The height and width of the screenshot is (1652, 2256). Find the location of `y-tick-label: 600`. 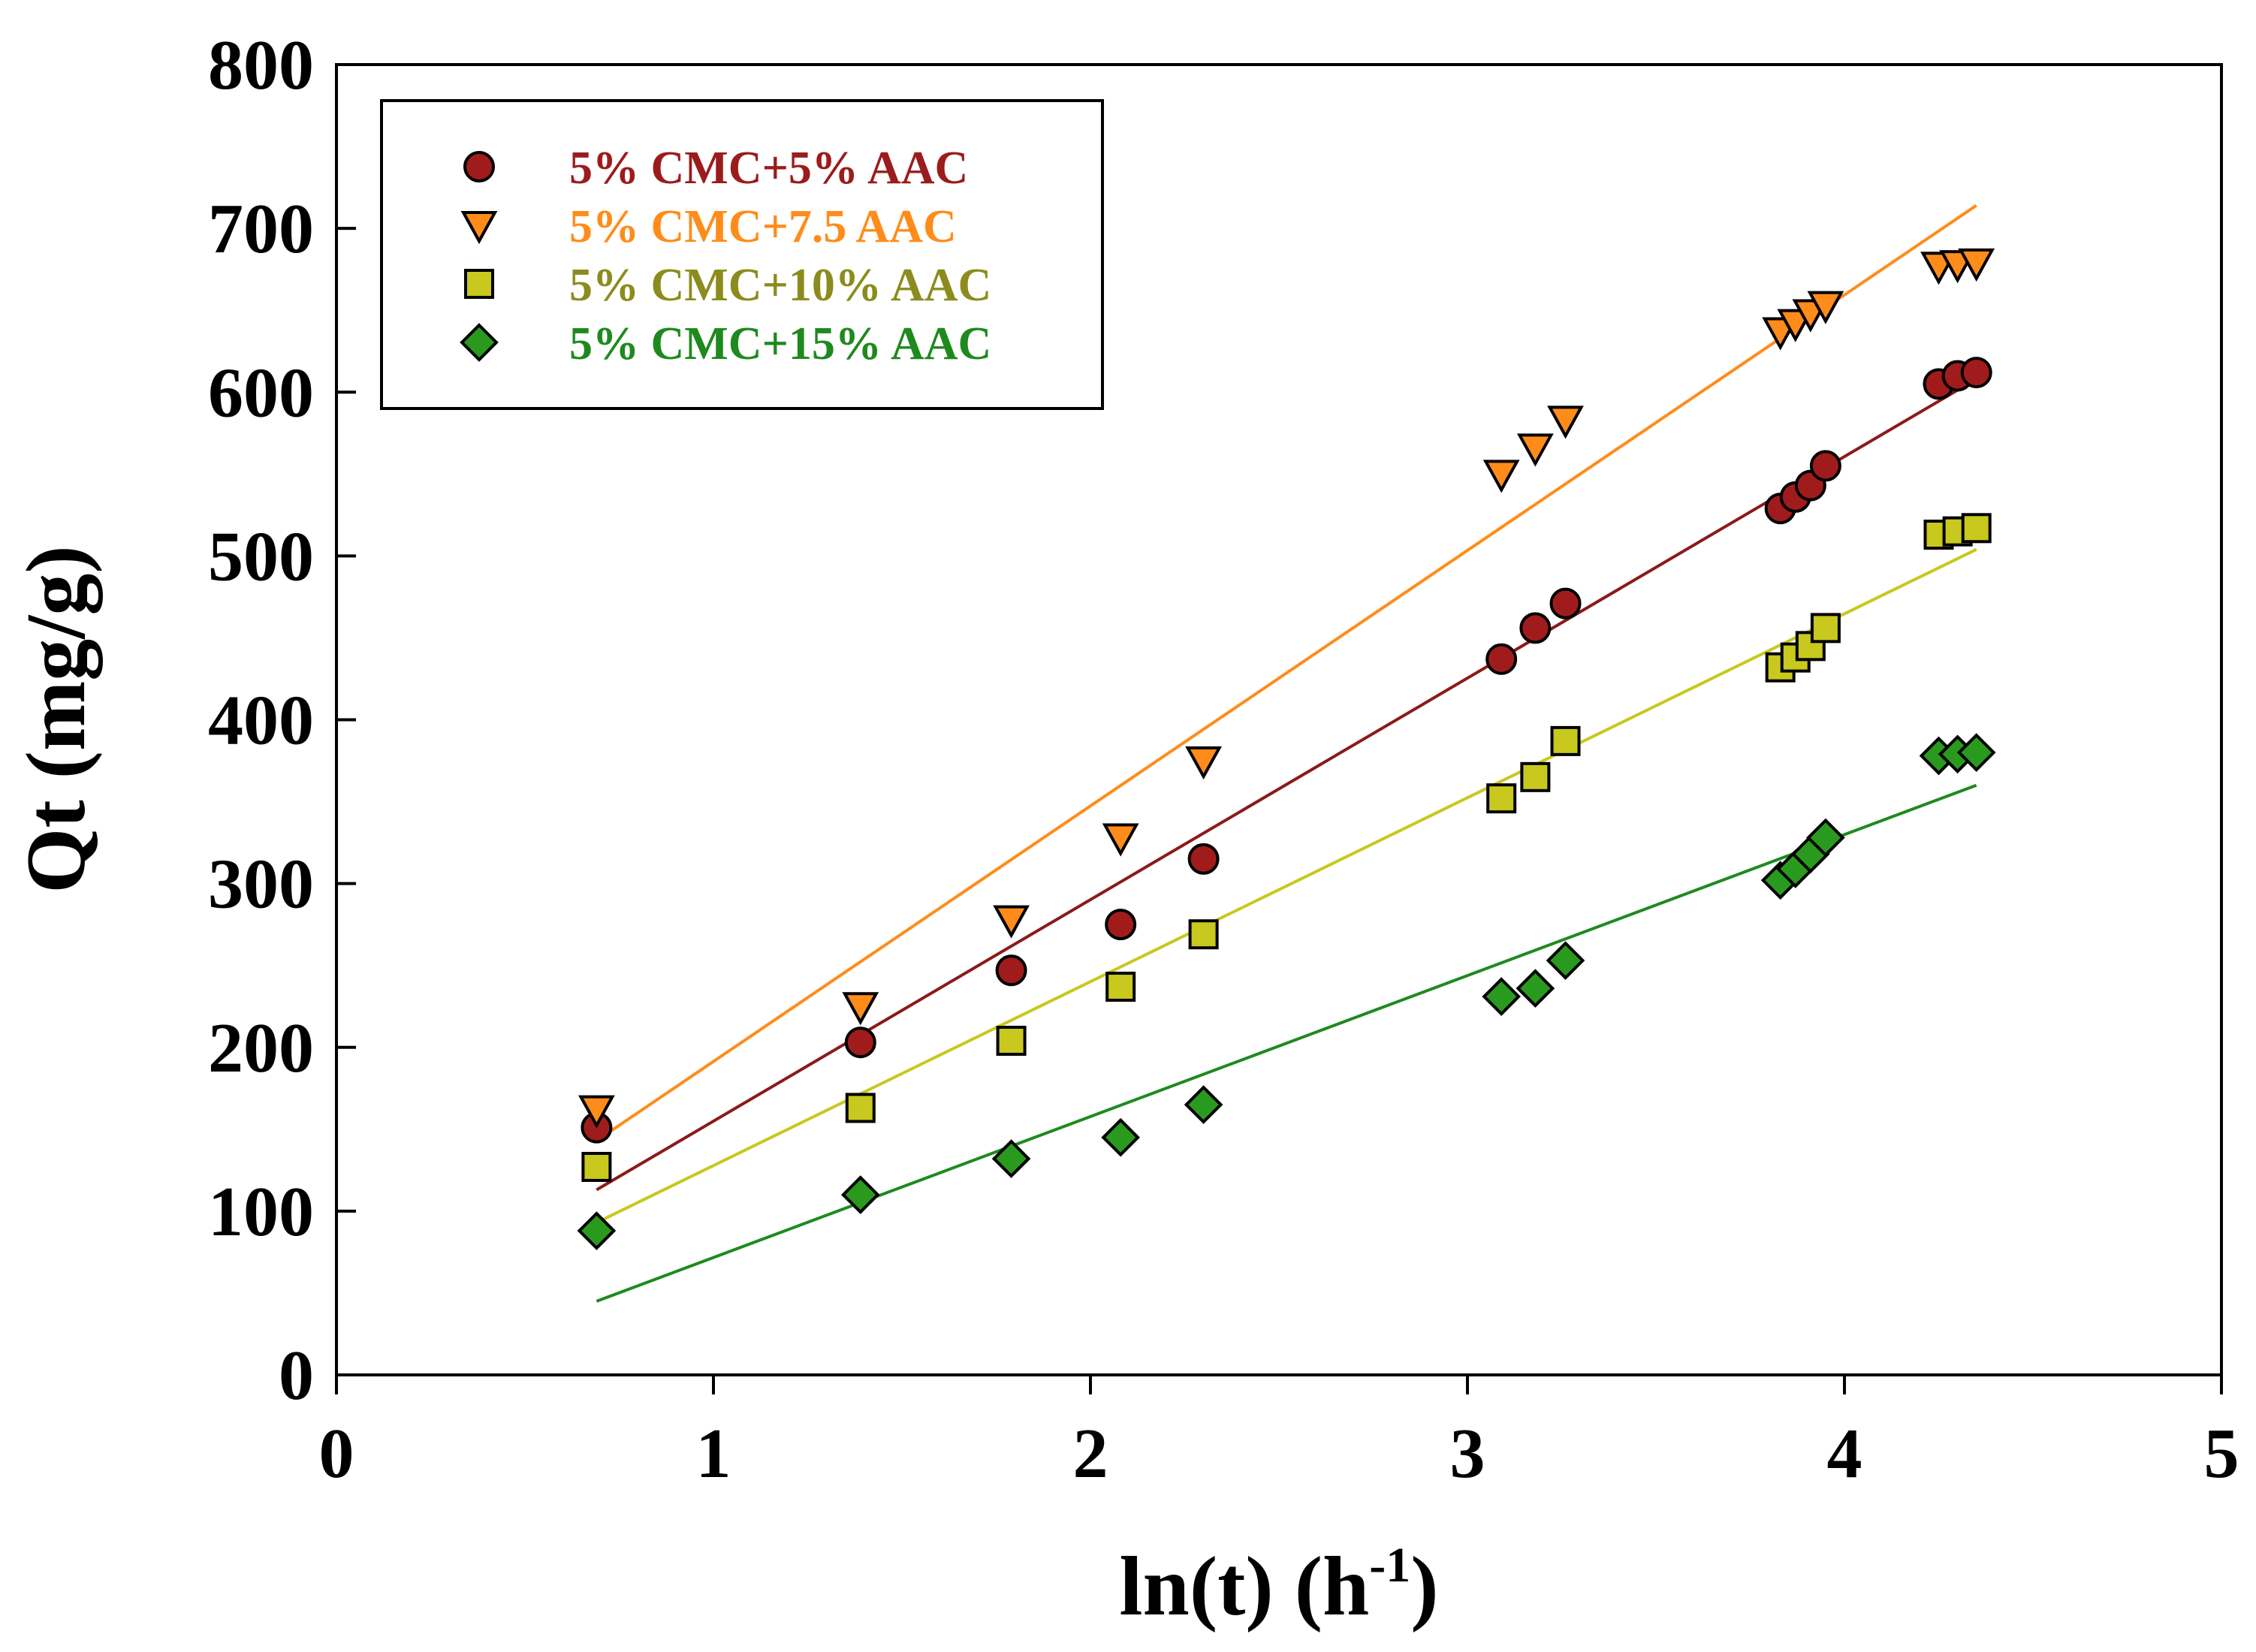

y-tick-label: 600 is located at coordinates (261, 393).